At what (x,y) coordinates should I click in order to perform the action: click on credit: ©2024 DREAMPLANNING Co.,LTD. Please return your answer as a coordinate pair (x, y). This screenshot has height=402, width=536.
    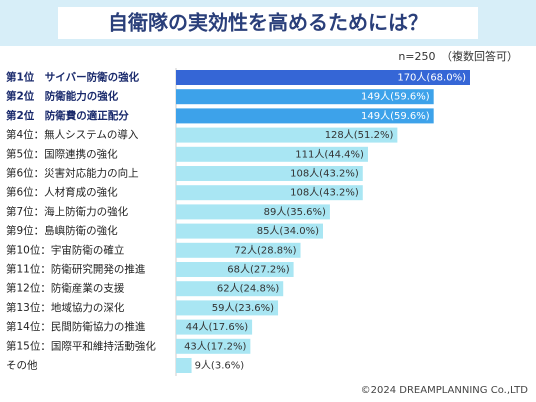
    Looking at the image, I should click on (445, 390).